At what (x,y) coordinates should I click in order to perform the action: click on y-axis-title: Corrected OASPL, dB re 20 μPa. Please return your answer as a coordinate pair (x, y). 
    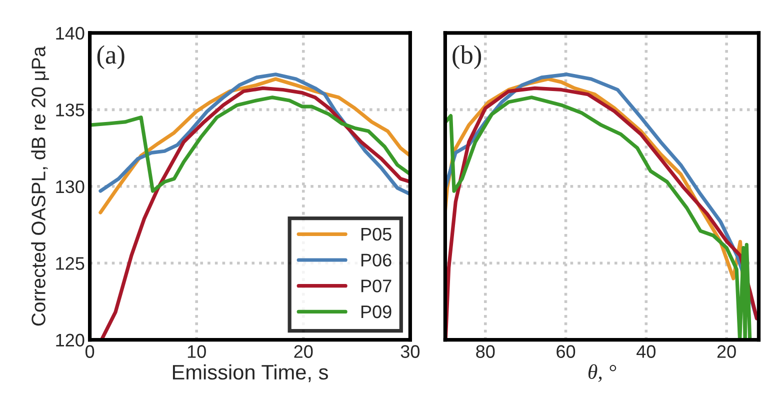
    Looking at the image, I should click on (40, 186).